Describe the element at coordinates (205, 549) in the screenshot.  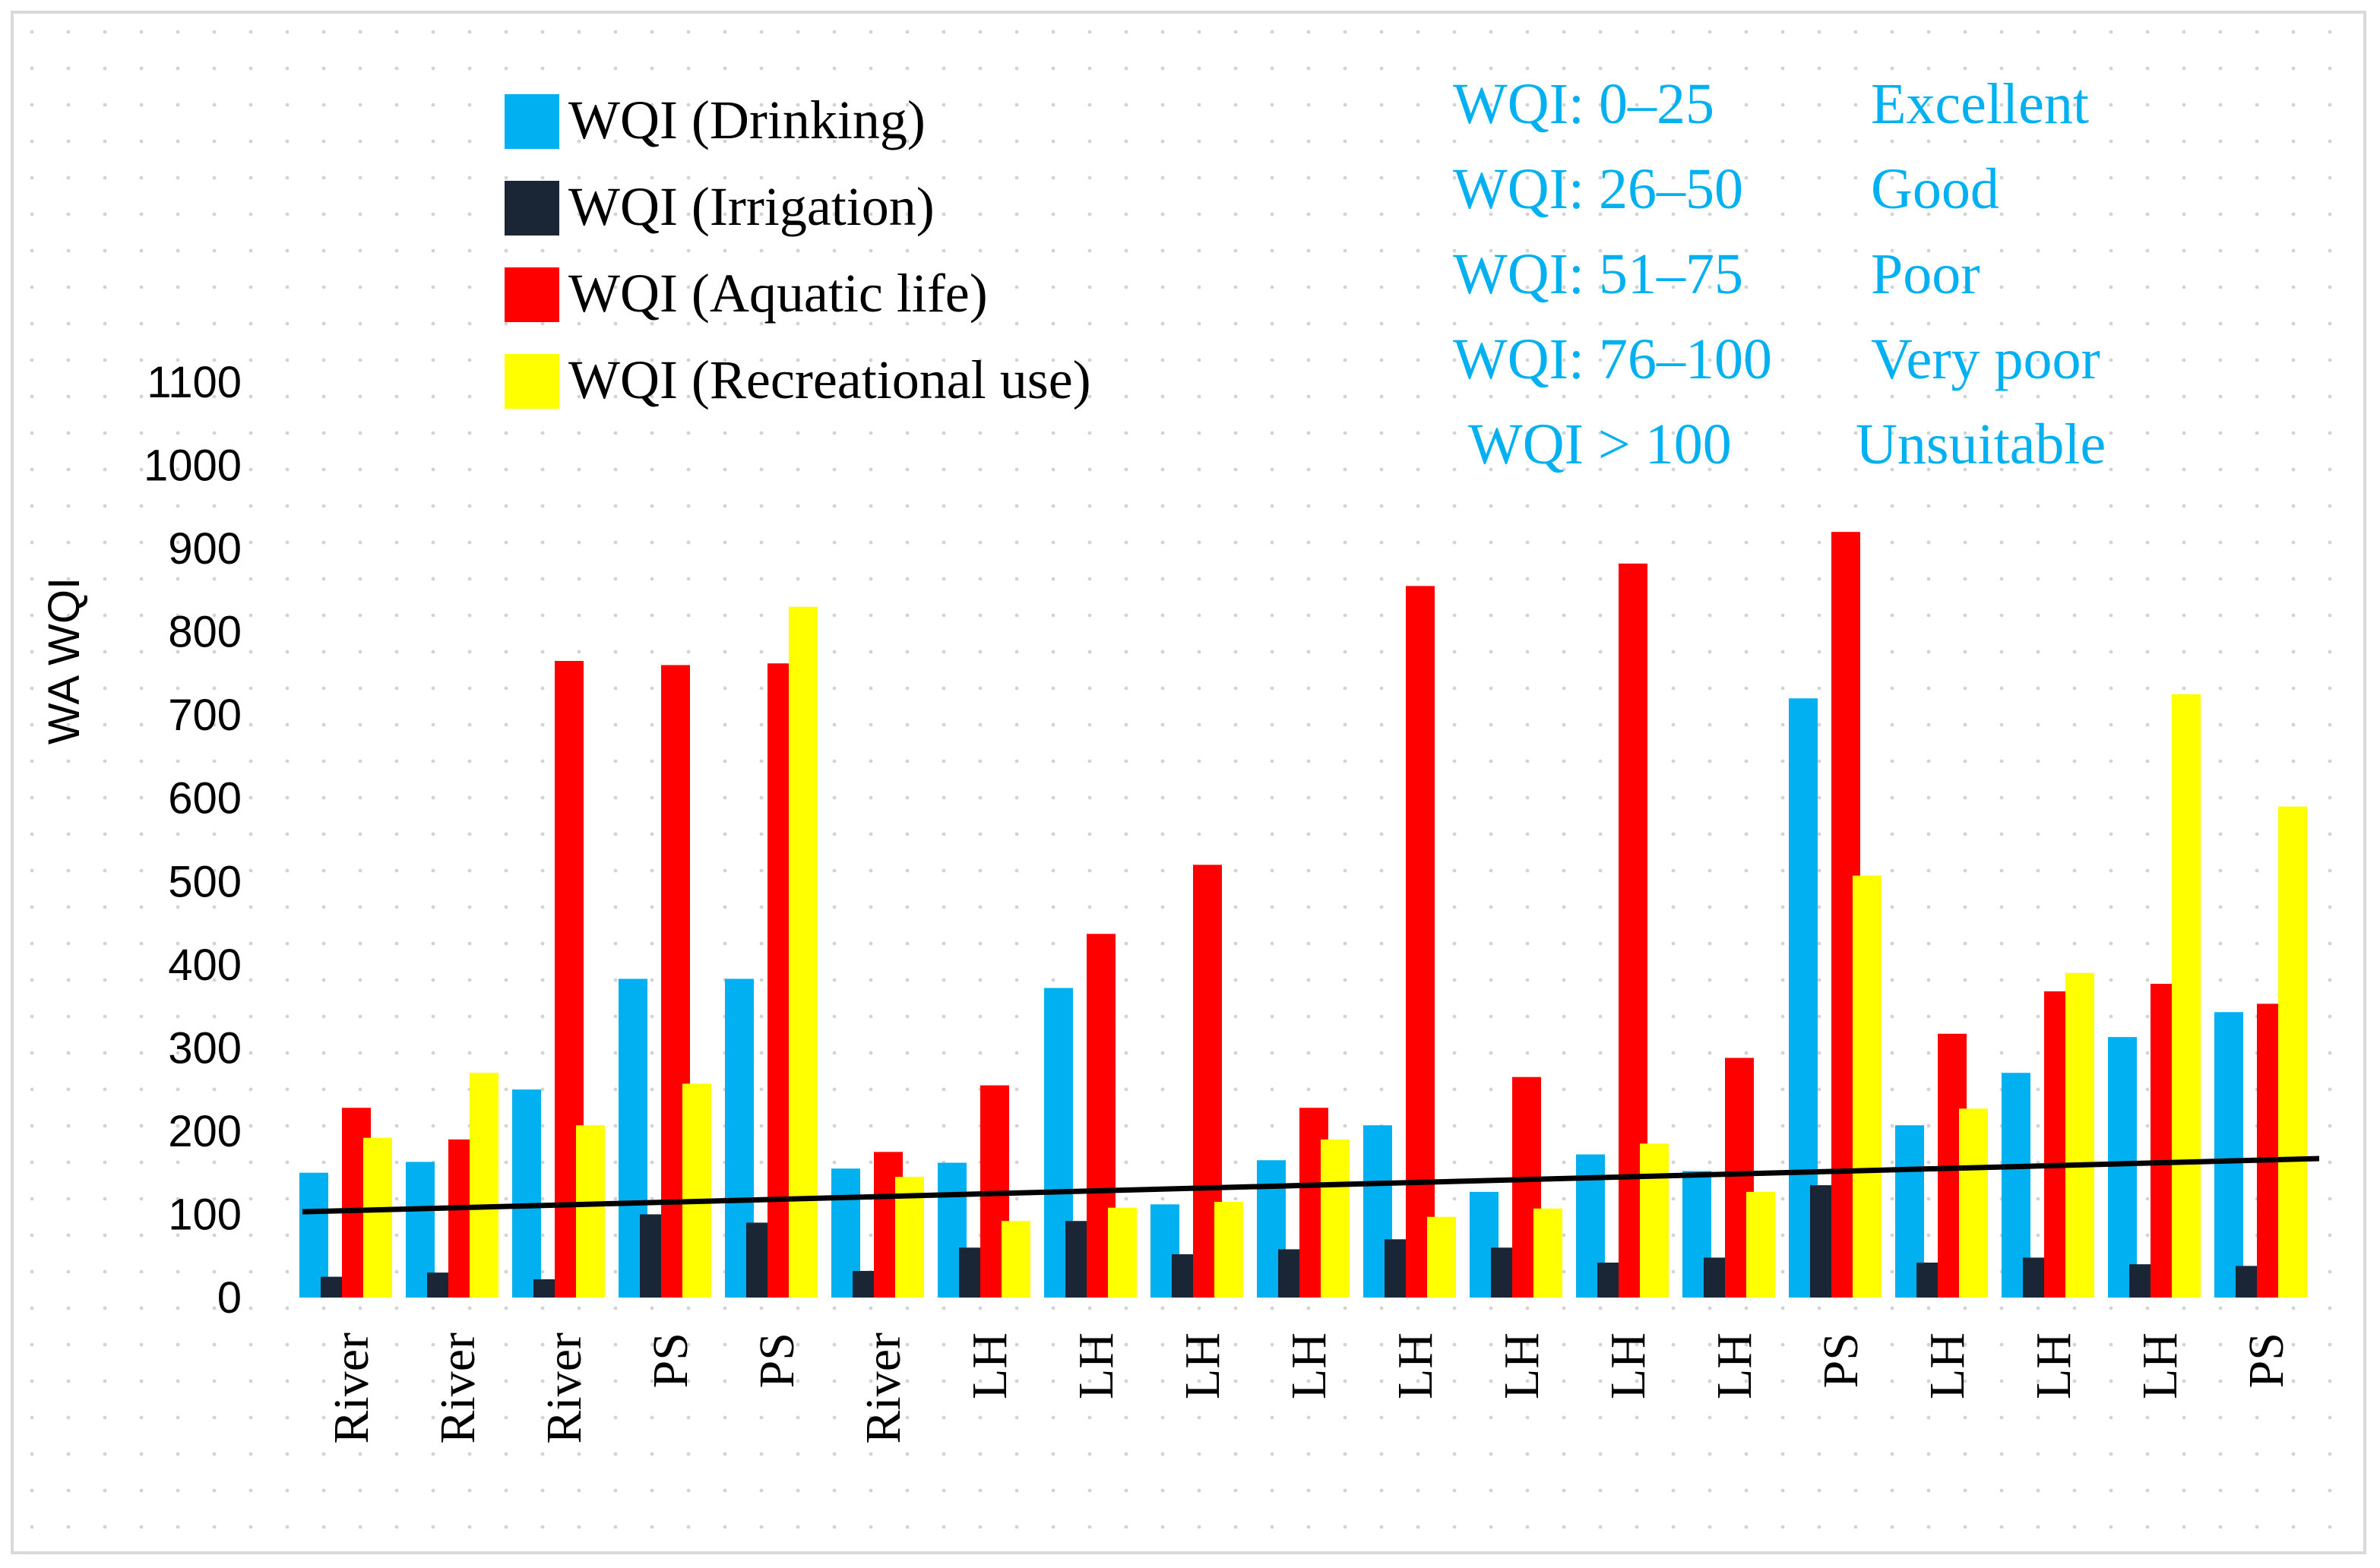
I see `y-tick-label: 900` at that location.